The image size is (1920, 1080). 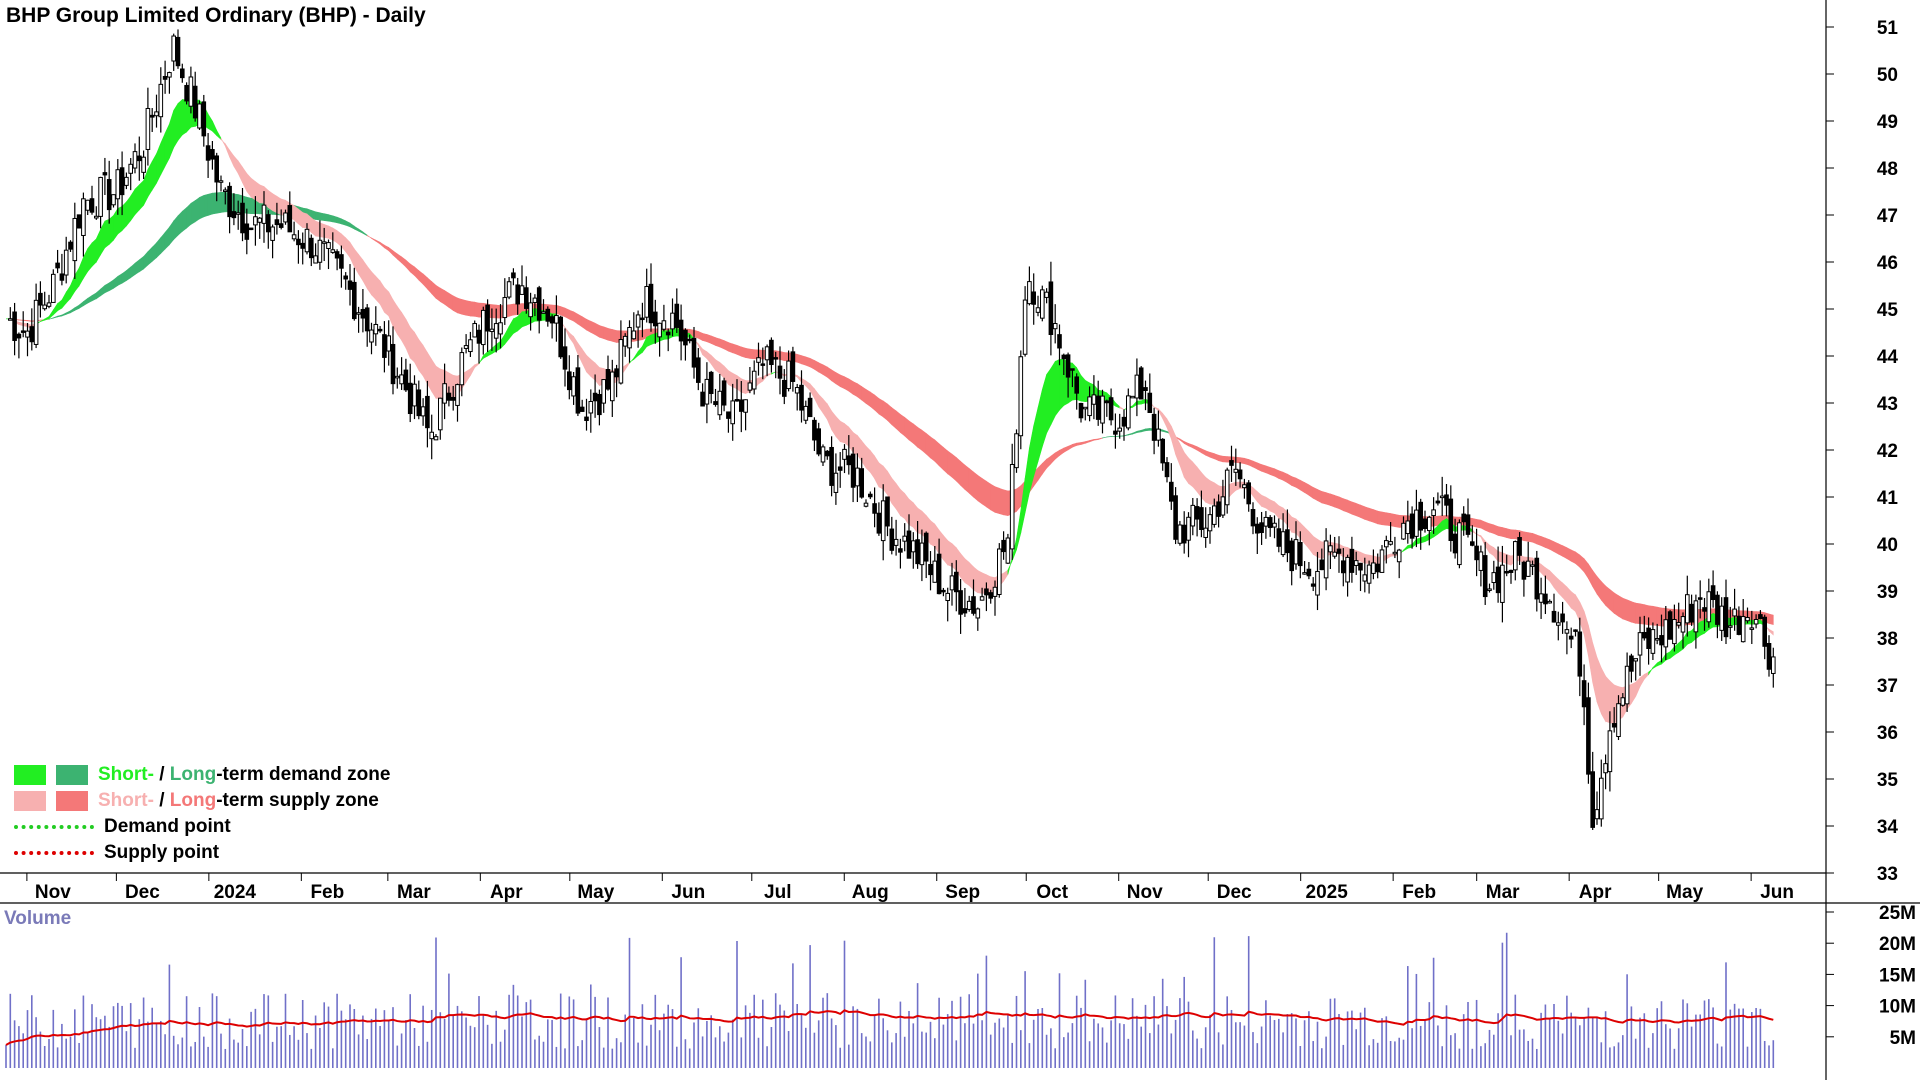 I want to click on legend-short-demand: Short-, so click(x=126, y=774).